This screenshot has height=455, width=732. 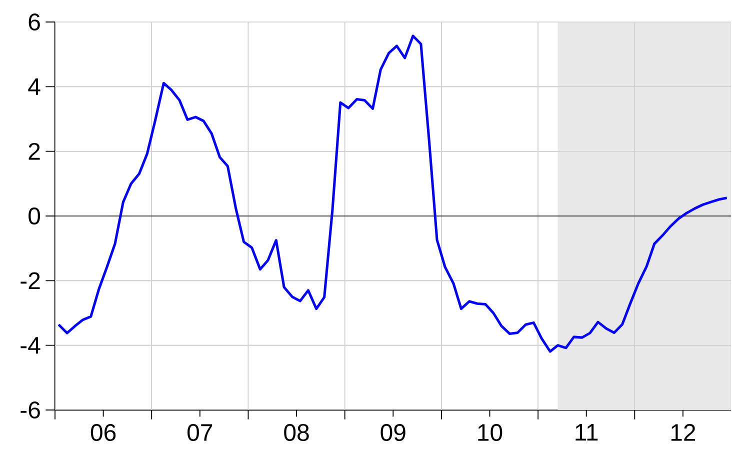 What do you see at coordinates (490, 433) in the screenshot?
I see `x-tick-label: 10` at bounding box center [490, 433].